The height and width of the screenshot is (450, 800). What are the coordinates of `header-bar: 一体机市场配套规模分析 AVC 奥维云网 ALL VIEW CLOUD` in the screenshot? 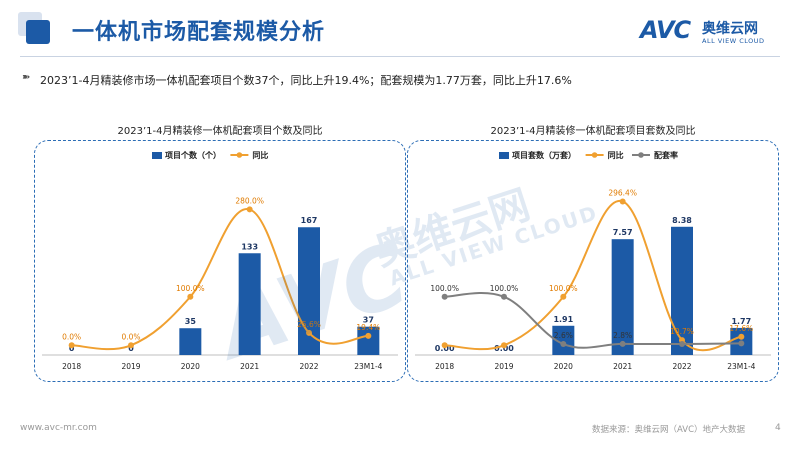 It's located at (400, 29).